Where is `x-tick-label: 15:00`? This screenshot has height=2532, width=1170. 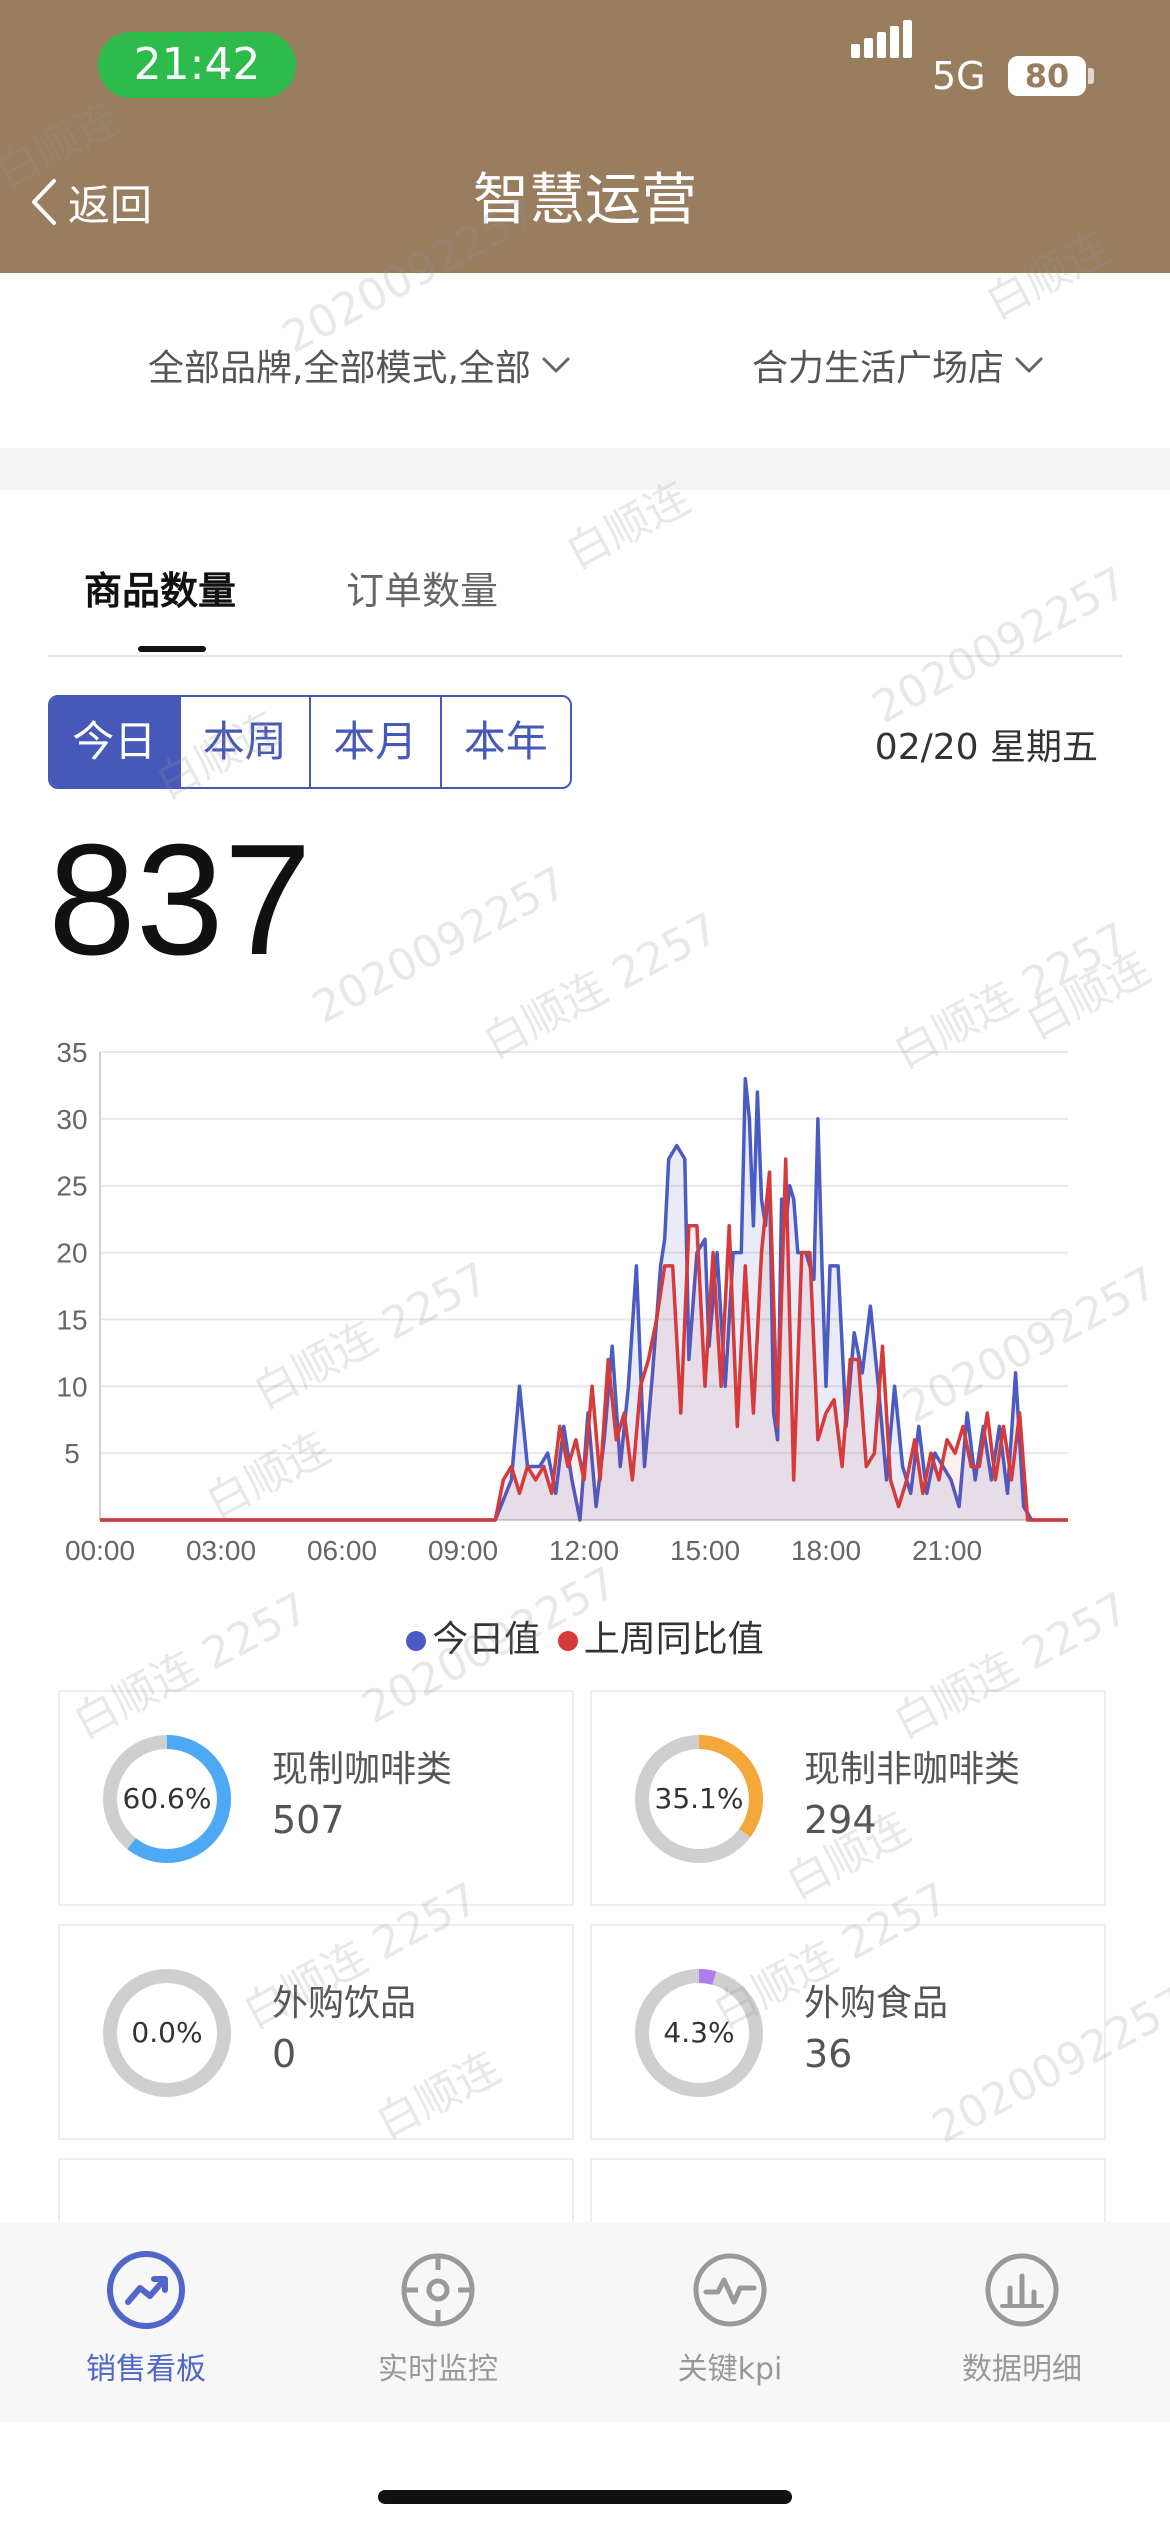
x-tick-label: 15:00 is located at coordinates (705, 1550).